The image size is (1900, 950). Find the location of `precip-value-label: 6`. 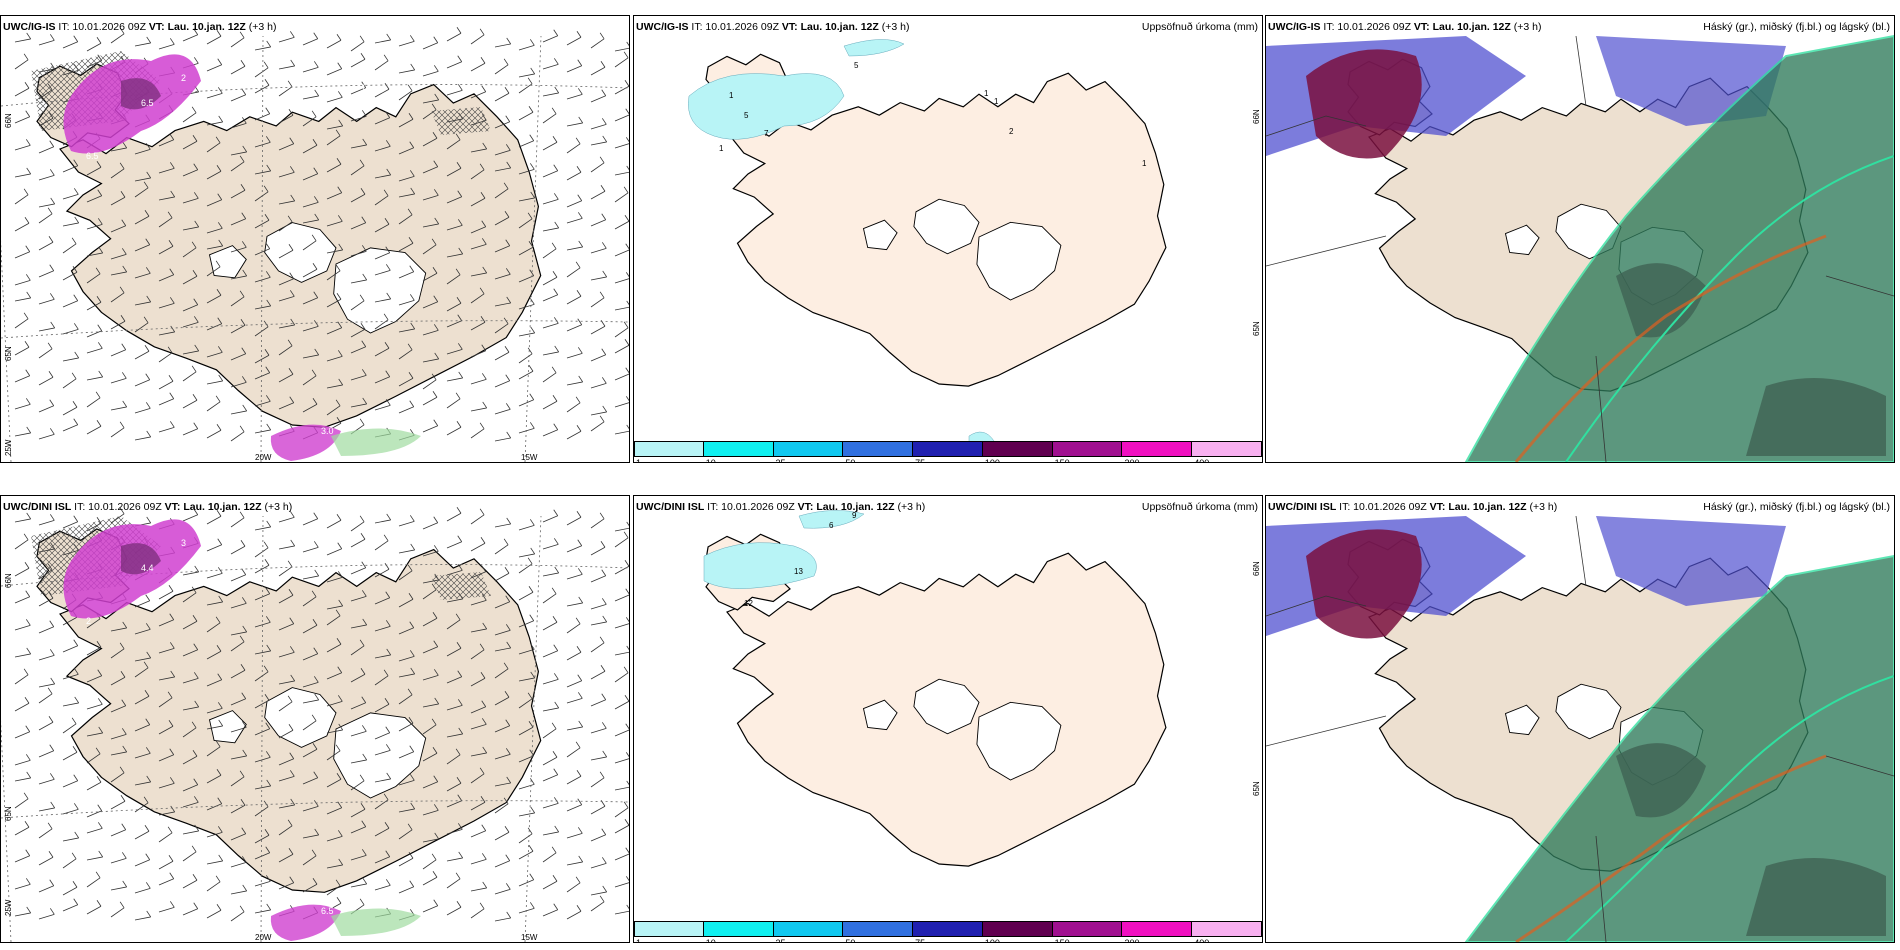

precip-value-label: 6 is located at coordinates (831, 525).